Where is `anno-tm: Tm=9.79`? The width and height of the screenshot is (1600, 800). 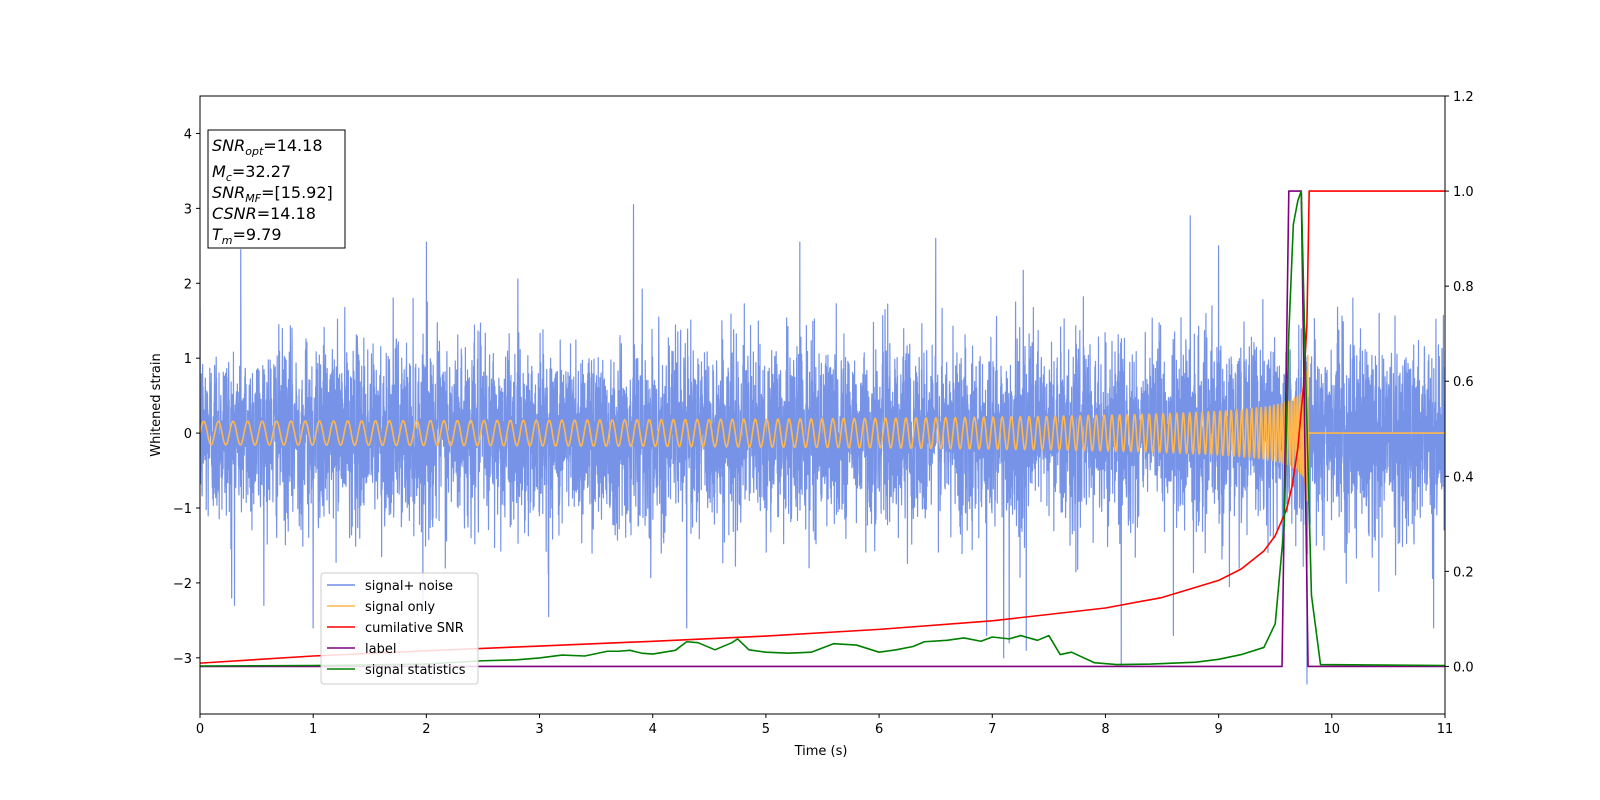
anno-tm: Tm=9.79 is located at coordinates (247, 236).